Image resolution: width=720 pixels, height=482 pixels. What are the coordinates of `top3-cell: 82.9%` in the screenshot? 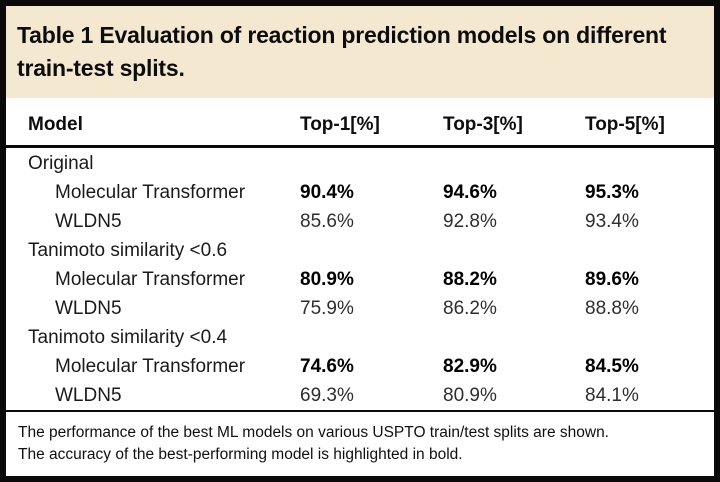 It's located at (470, 366).